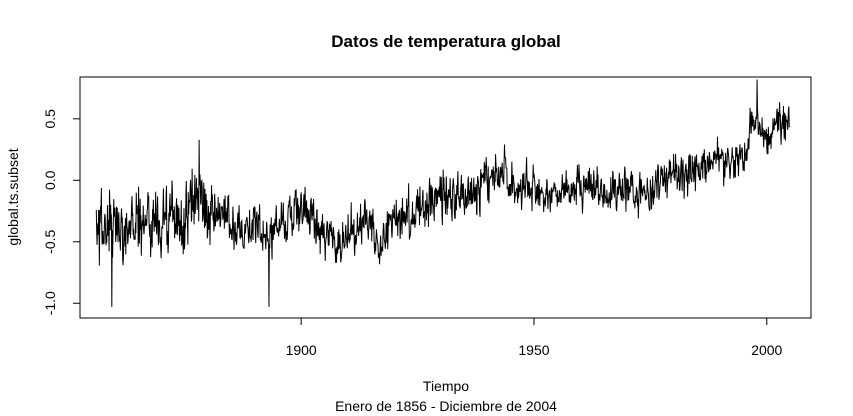 The height and width of the screenshot is (416, 853). I want to click on y-tick-label: 0.0, so click(50, 180).